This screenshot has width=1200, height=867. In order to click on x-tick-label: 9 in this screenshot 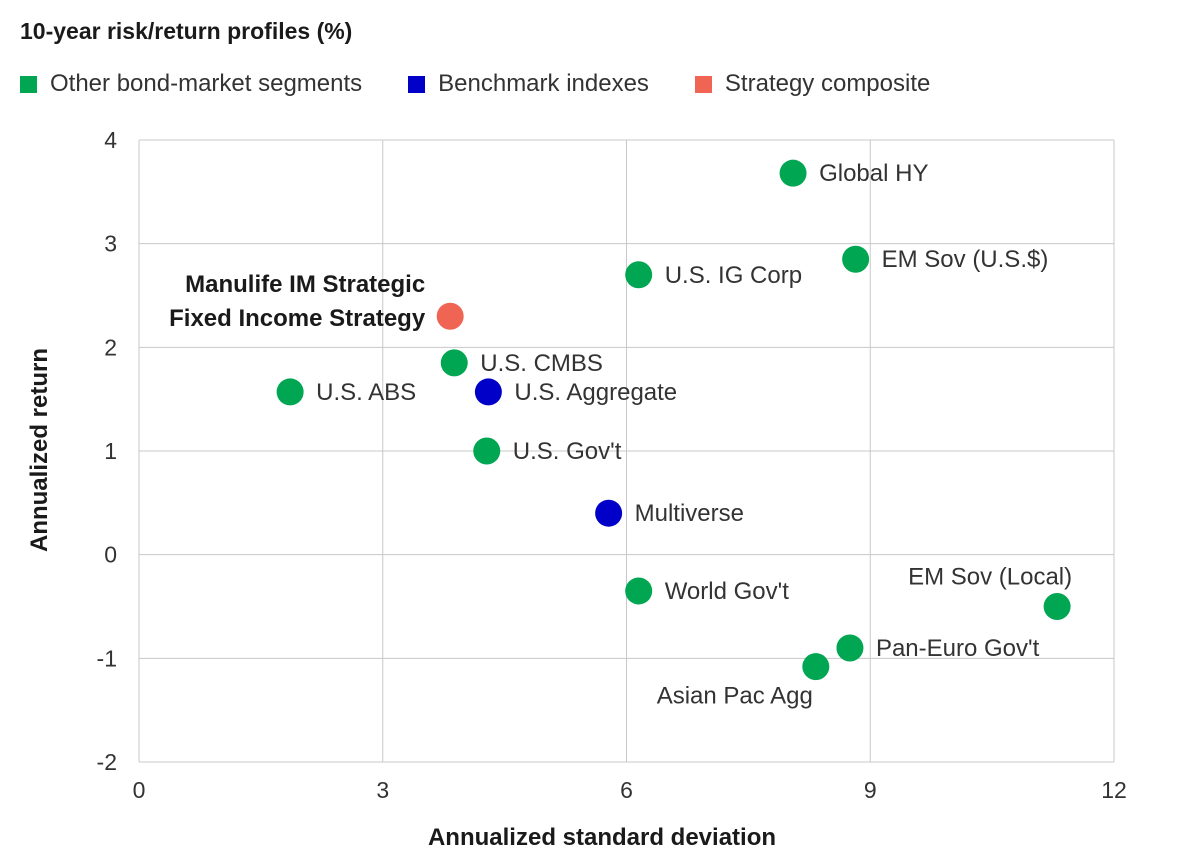, I will do `click(870, 790)`.